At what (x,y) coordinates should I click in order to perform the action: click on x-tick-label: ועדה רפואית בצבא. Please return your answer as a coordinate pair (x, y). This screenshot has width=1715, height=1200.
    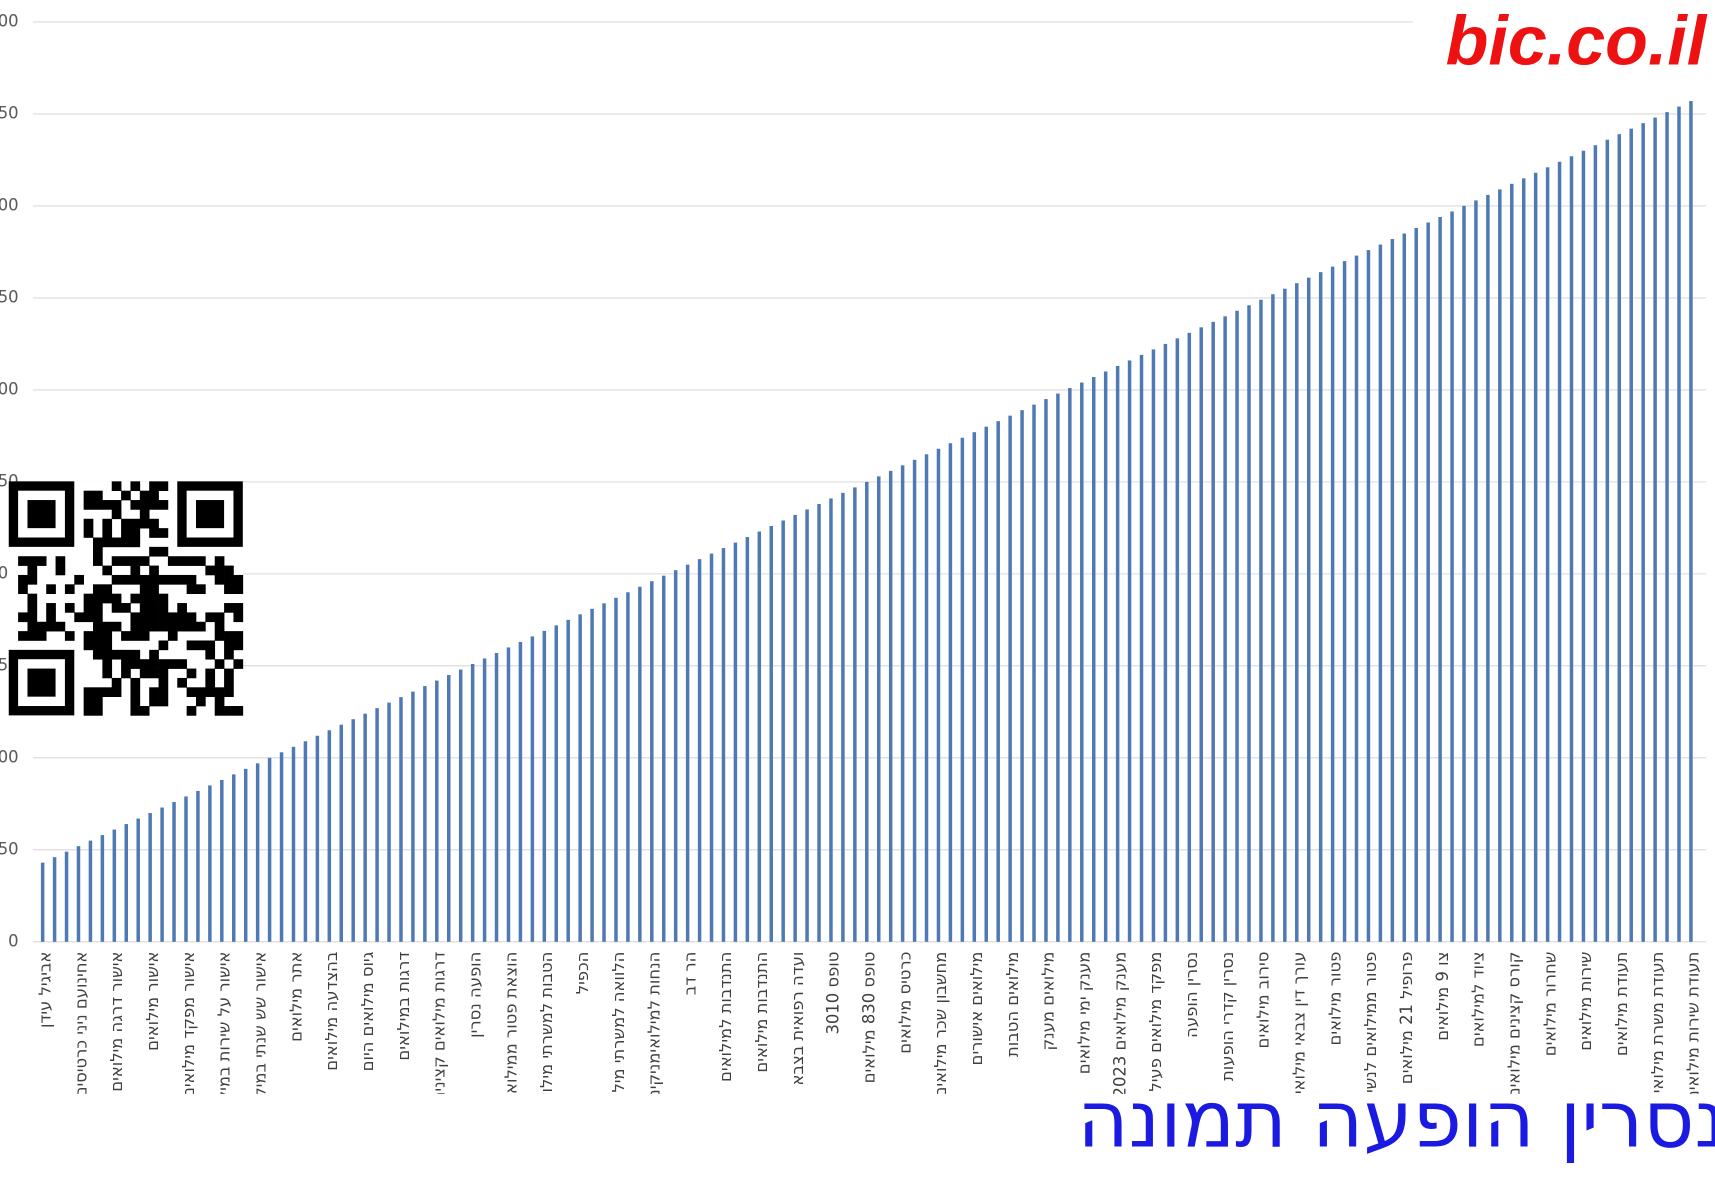
    Looking at the image, I should click on (797, 1019).